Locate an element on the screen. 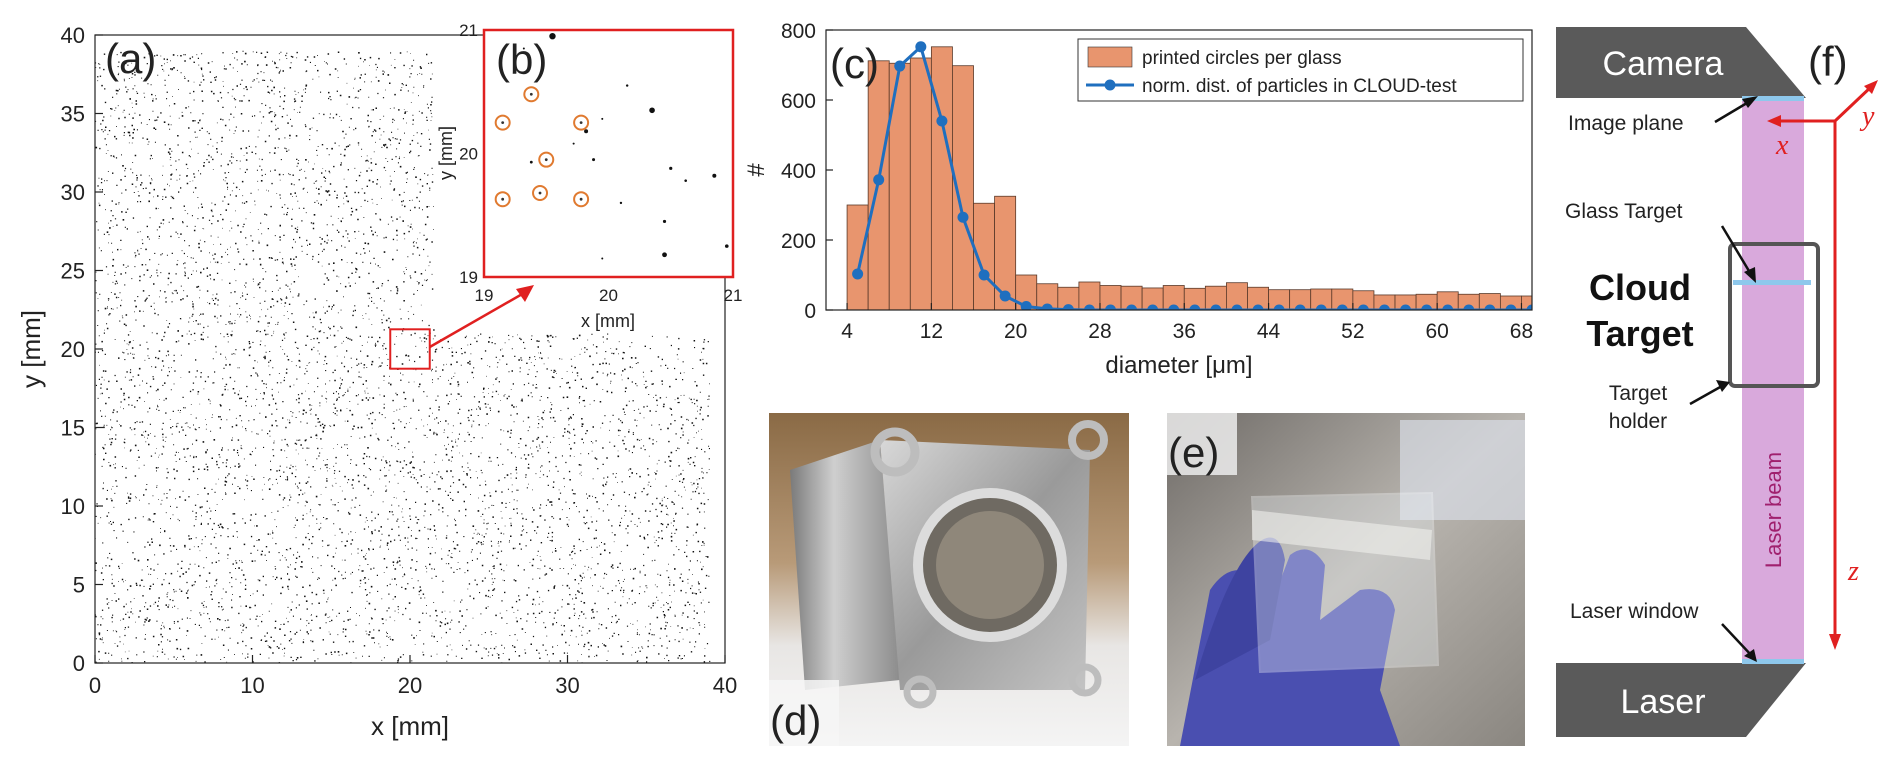 This screenshot has height=764, width=1892. laser-window is located at coordinates (1773, 661).